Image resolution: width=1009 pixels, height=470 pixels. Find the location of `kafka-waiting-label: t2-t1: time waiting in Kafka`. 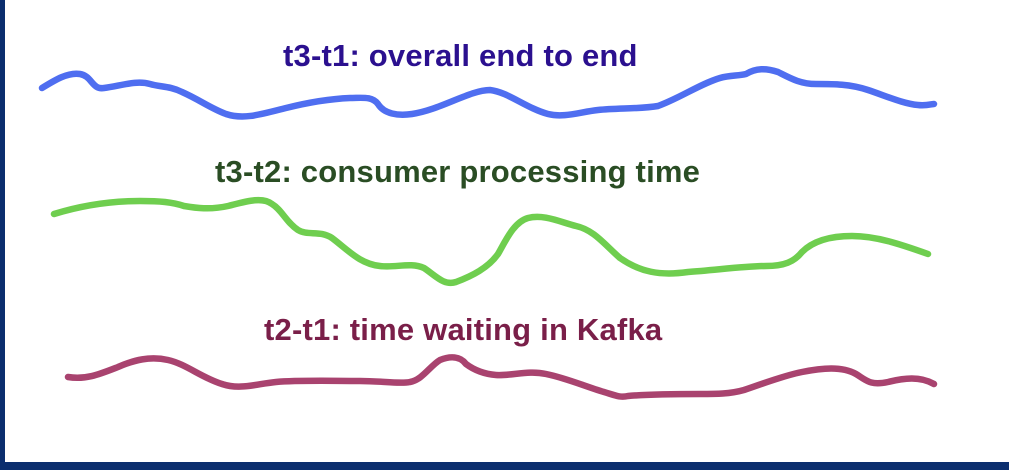

kafka-waiting-label: t2-t1: time waiting in Kafka is located at coordinates (463, 329).